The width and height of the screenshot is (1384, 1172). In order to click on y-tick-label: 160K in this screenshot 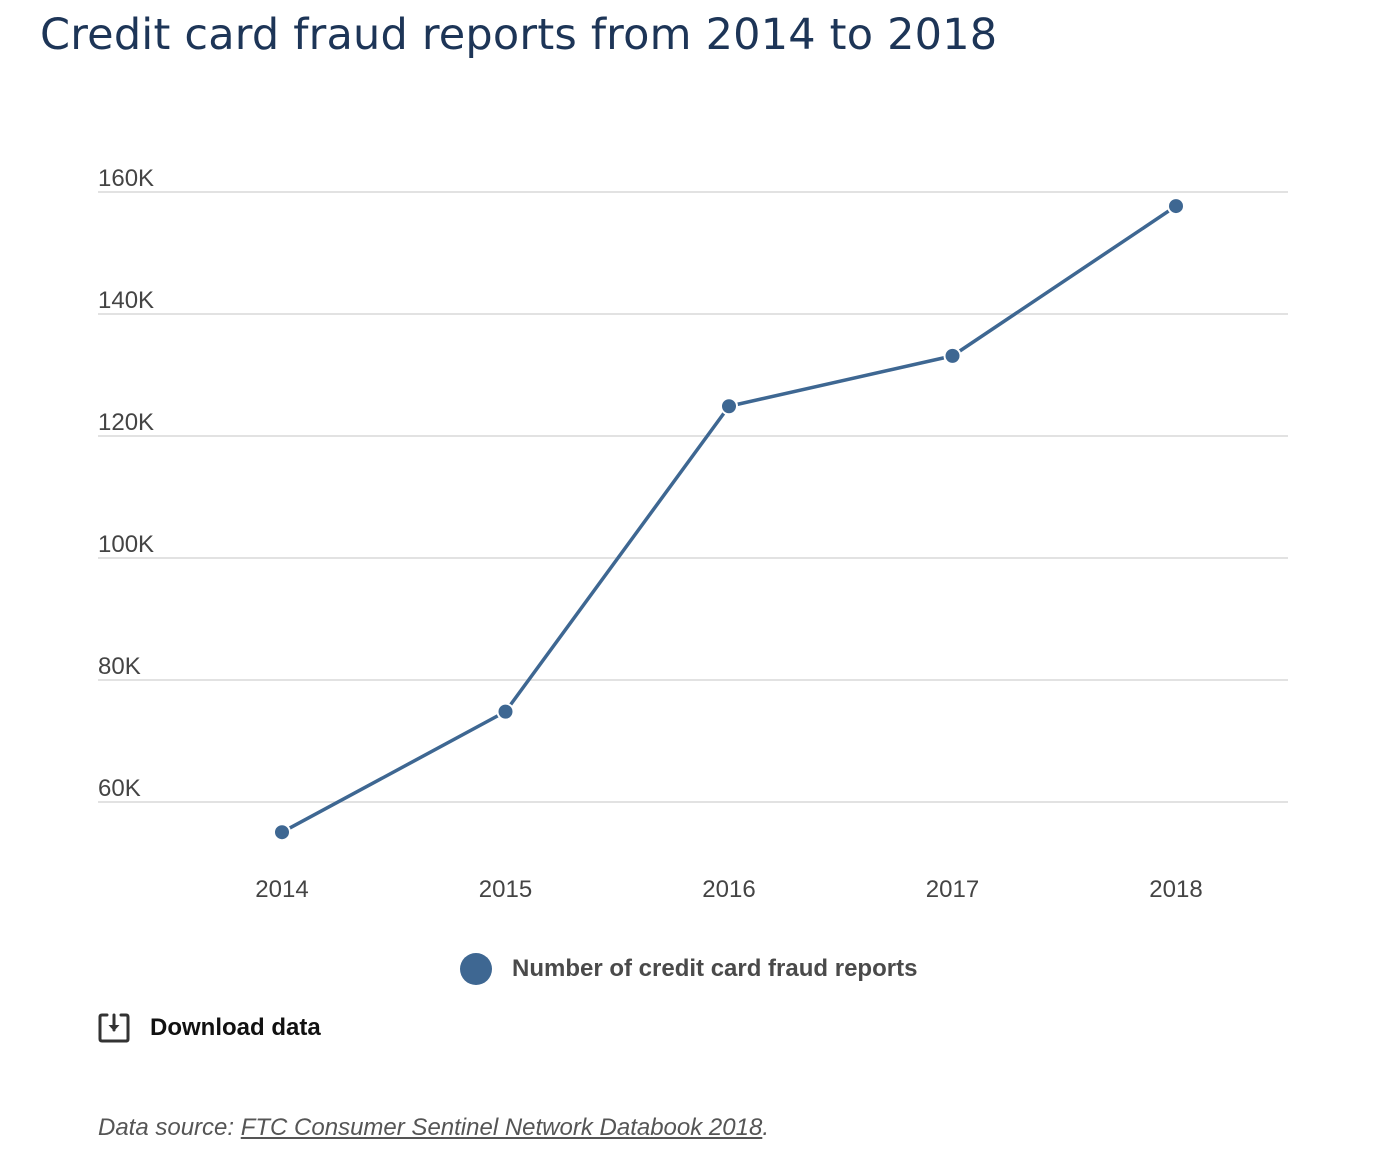, I will do `click(126, 178)`.